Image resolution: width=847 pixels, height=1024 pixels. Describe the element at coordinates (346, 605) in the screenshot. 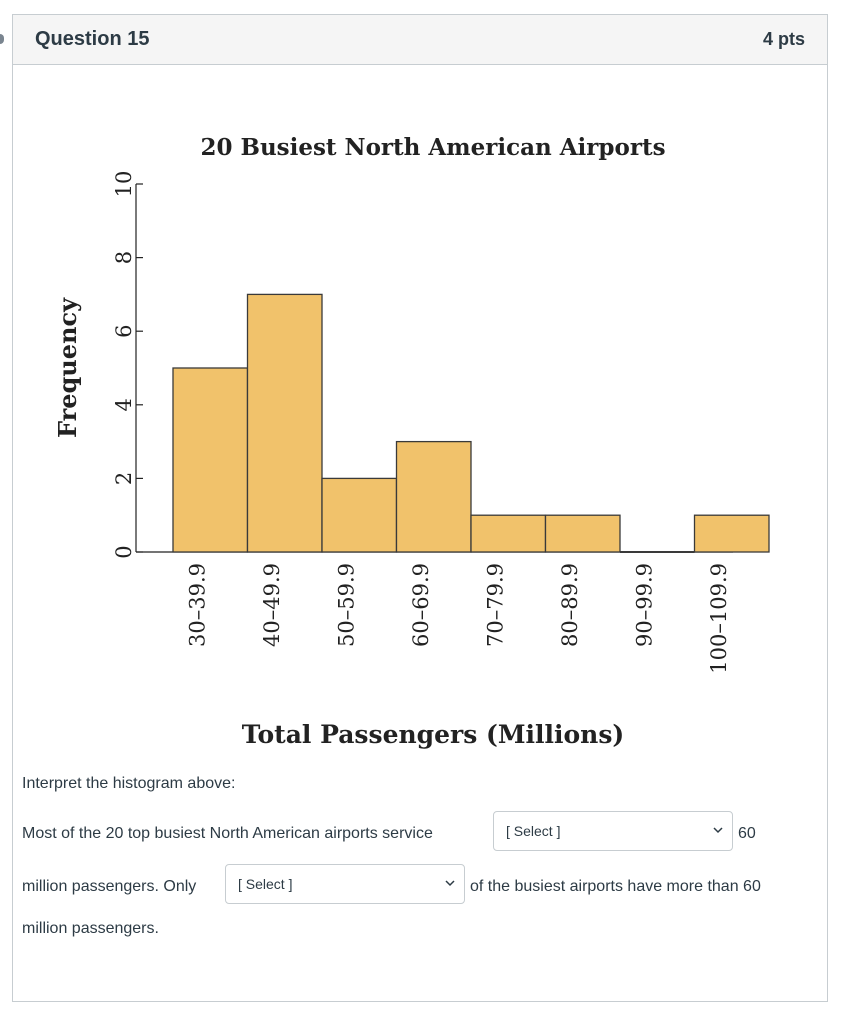

I see `x-tick-label: 50–59.9` at that location.